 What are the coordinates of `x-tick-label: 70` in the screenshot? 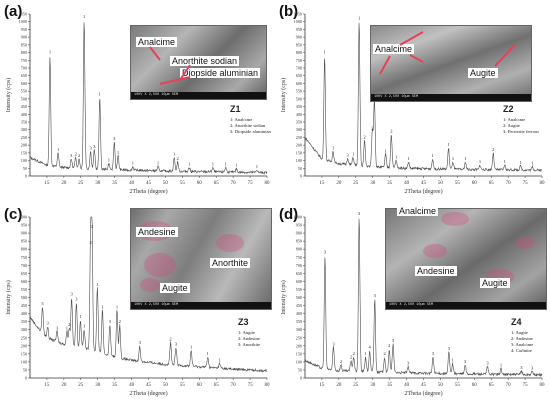 It's located at (234, 385).